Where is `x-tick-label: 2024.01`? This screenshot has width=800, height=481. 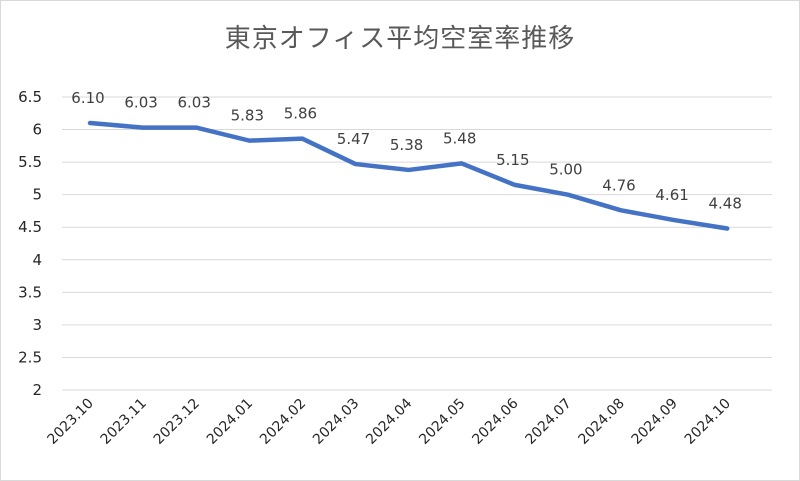 x-tick-label: 2024.01 is located at coordinates (230, 422).